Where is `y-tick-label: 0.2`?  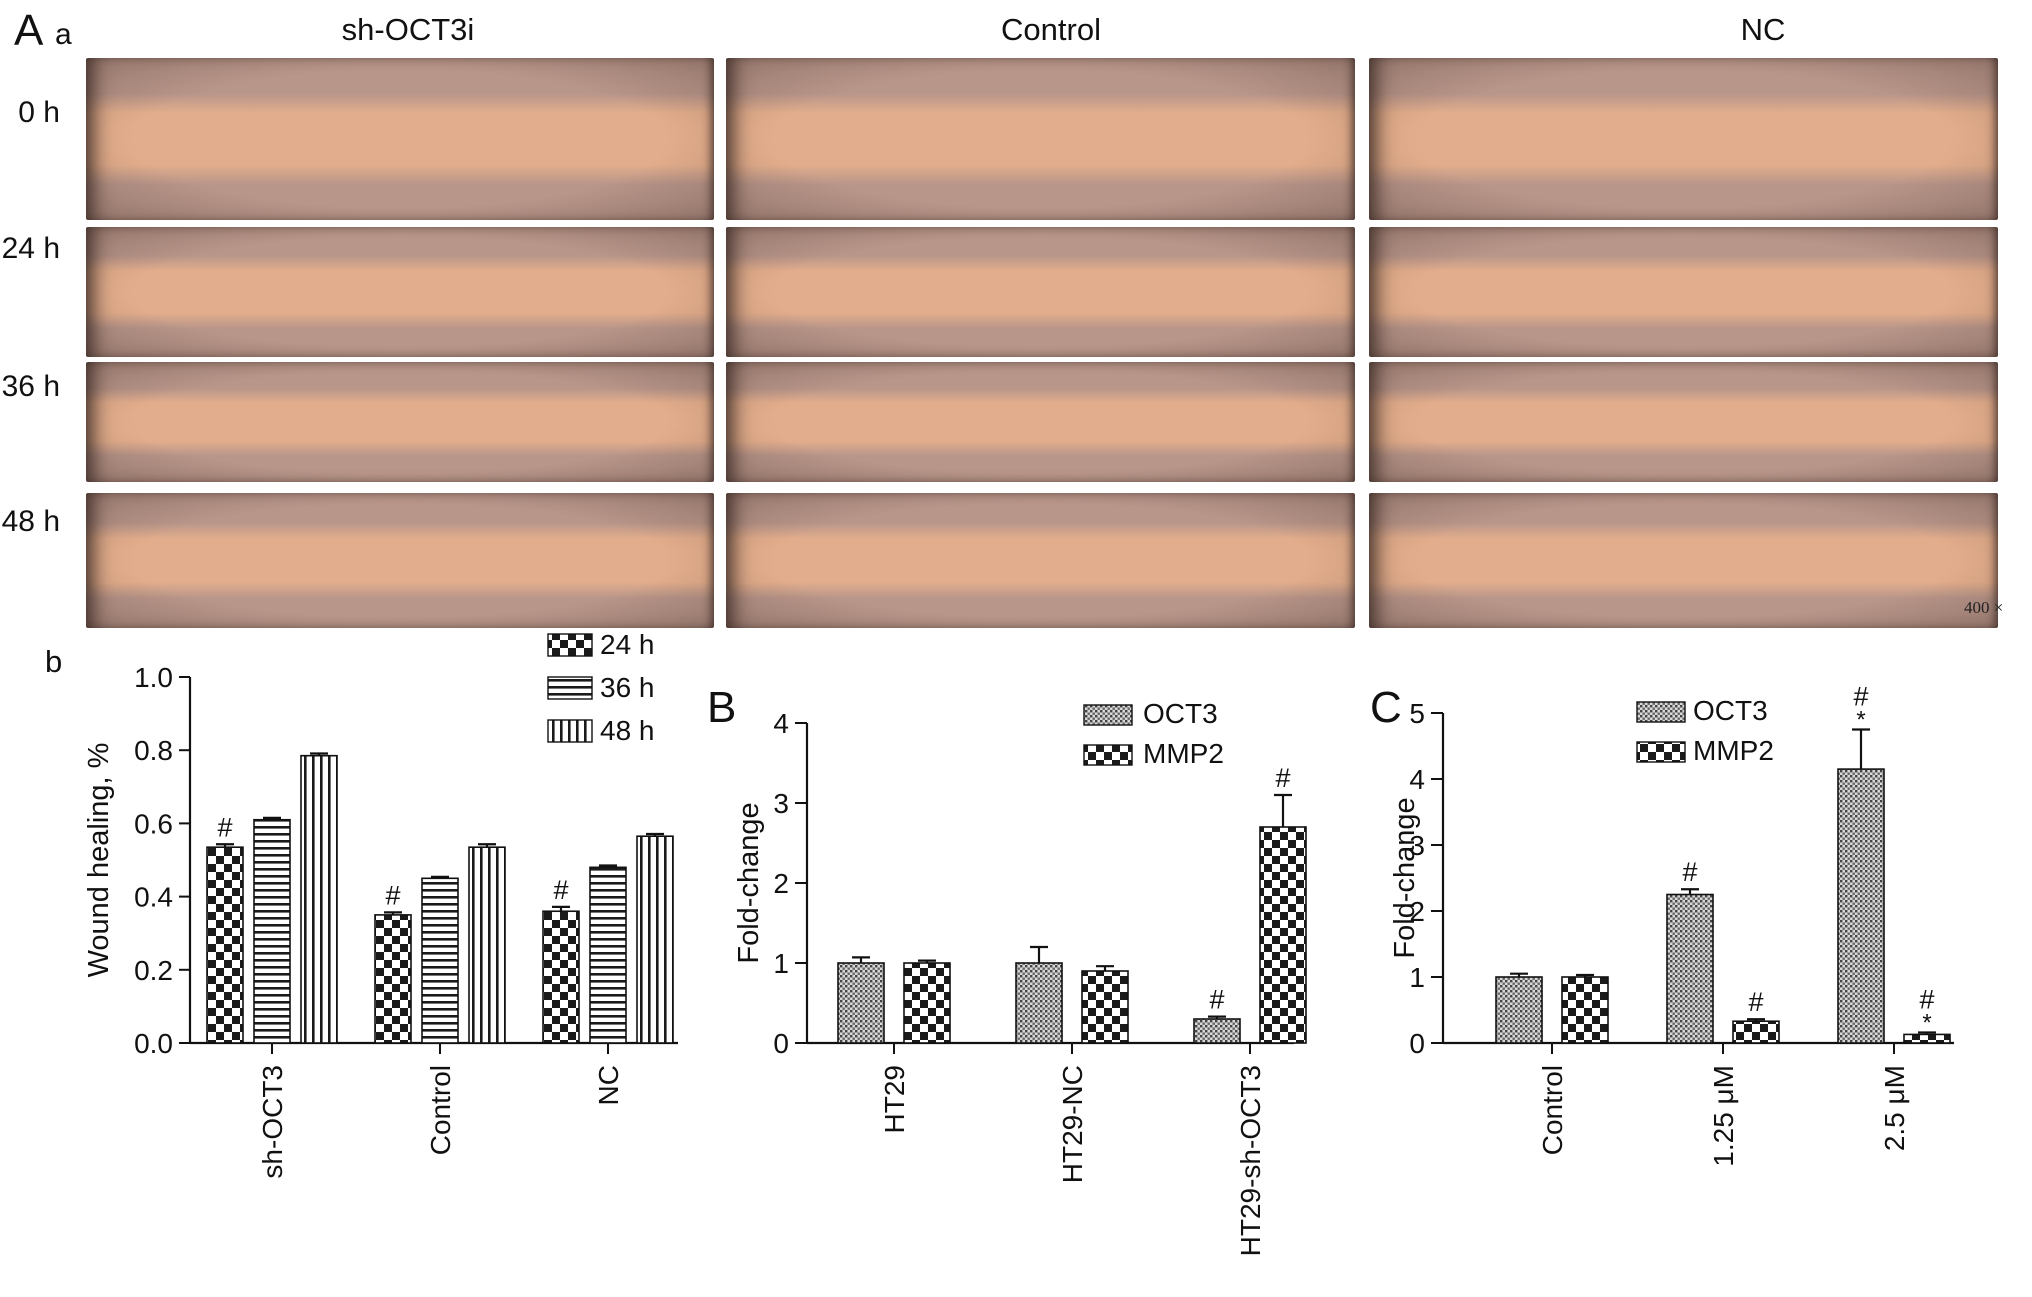 y-tick-label: 0.2 is located at coordinates (153, 970).